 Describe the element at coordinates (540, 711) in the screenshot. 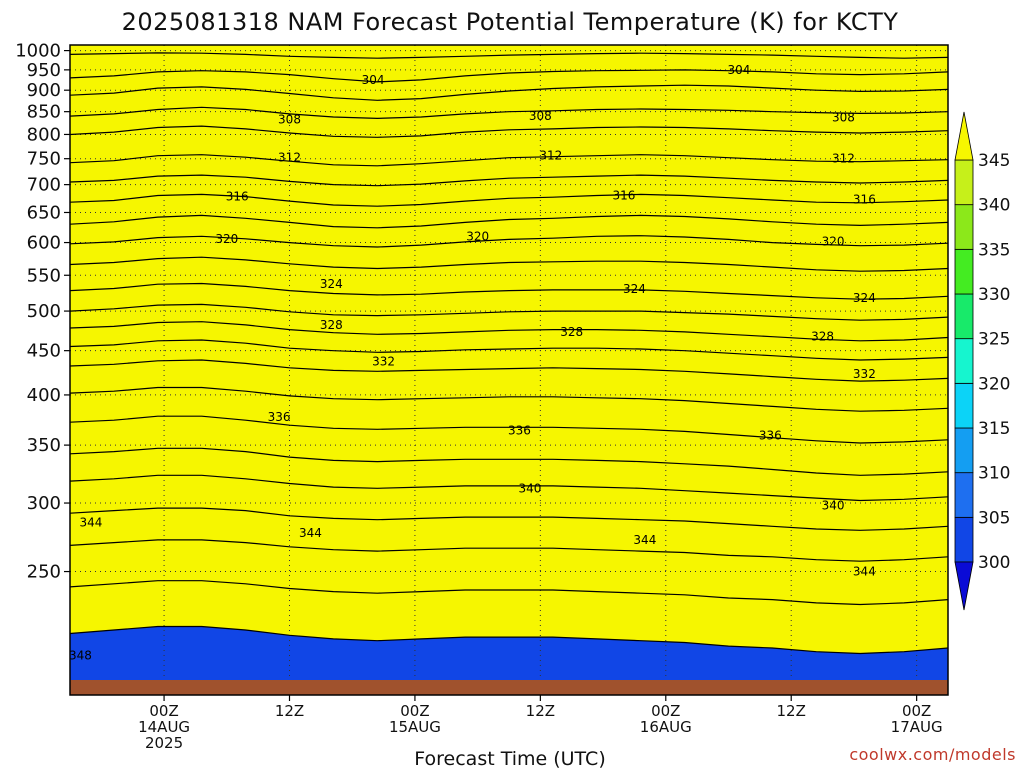

I see `x-tick-label-42-0: 12Z` at that location.